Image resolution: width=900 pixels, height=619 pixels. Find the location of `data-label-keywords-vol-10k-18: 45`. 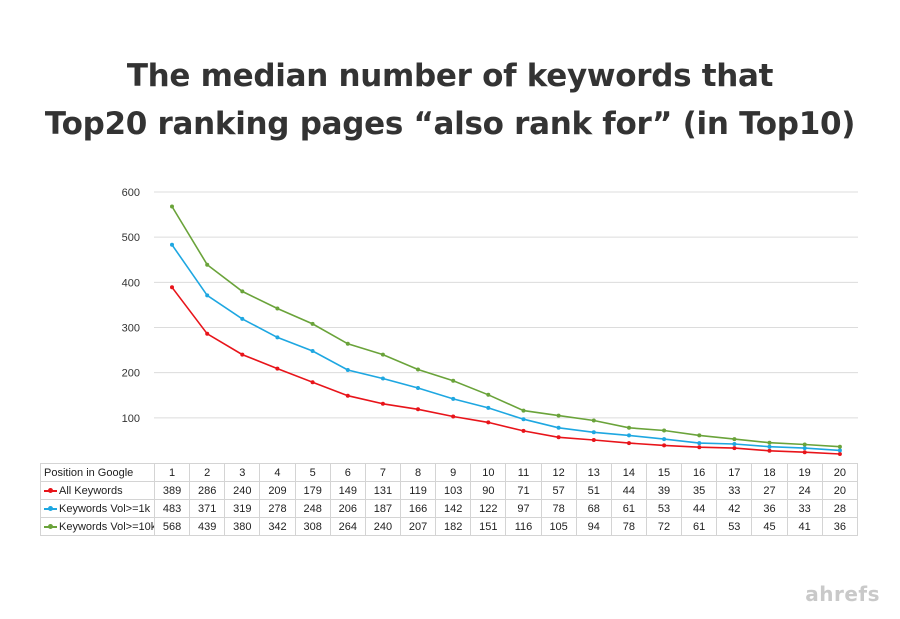

data-label-keywords-vol-10k-18: 45 is located at coordinates (769, 526).